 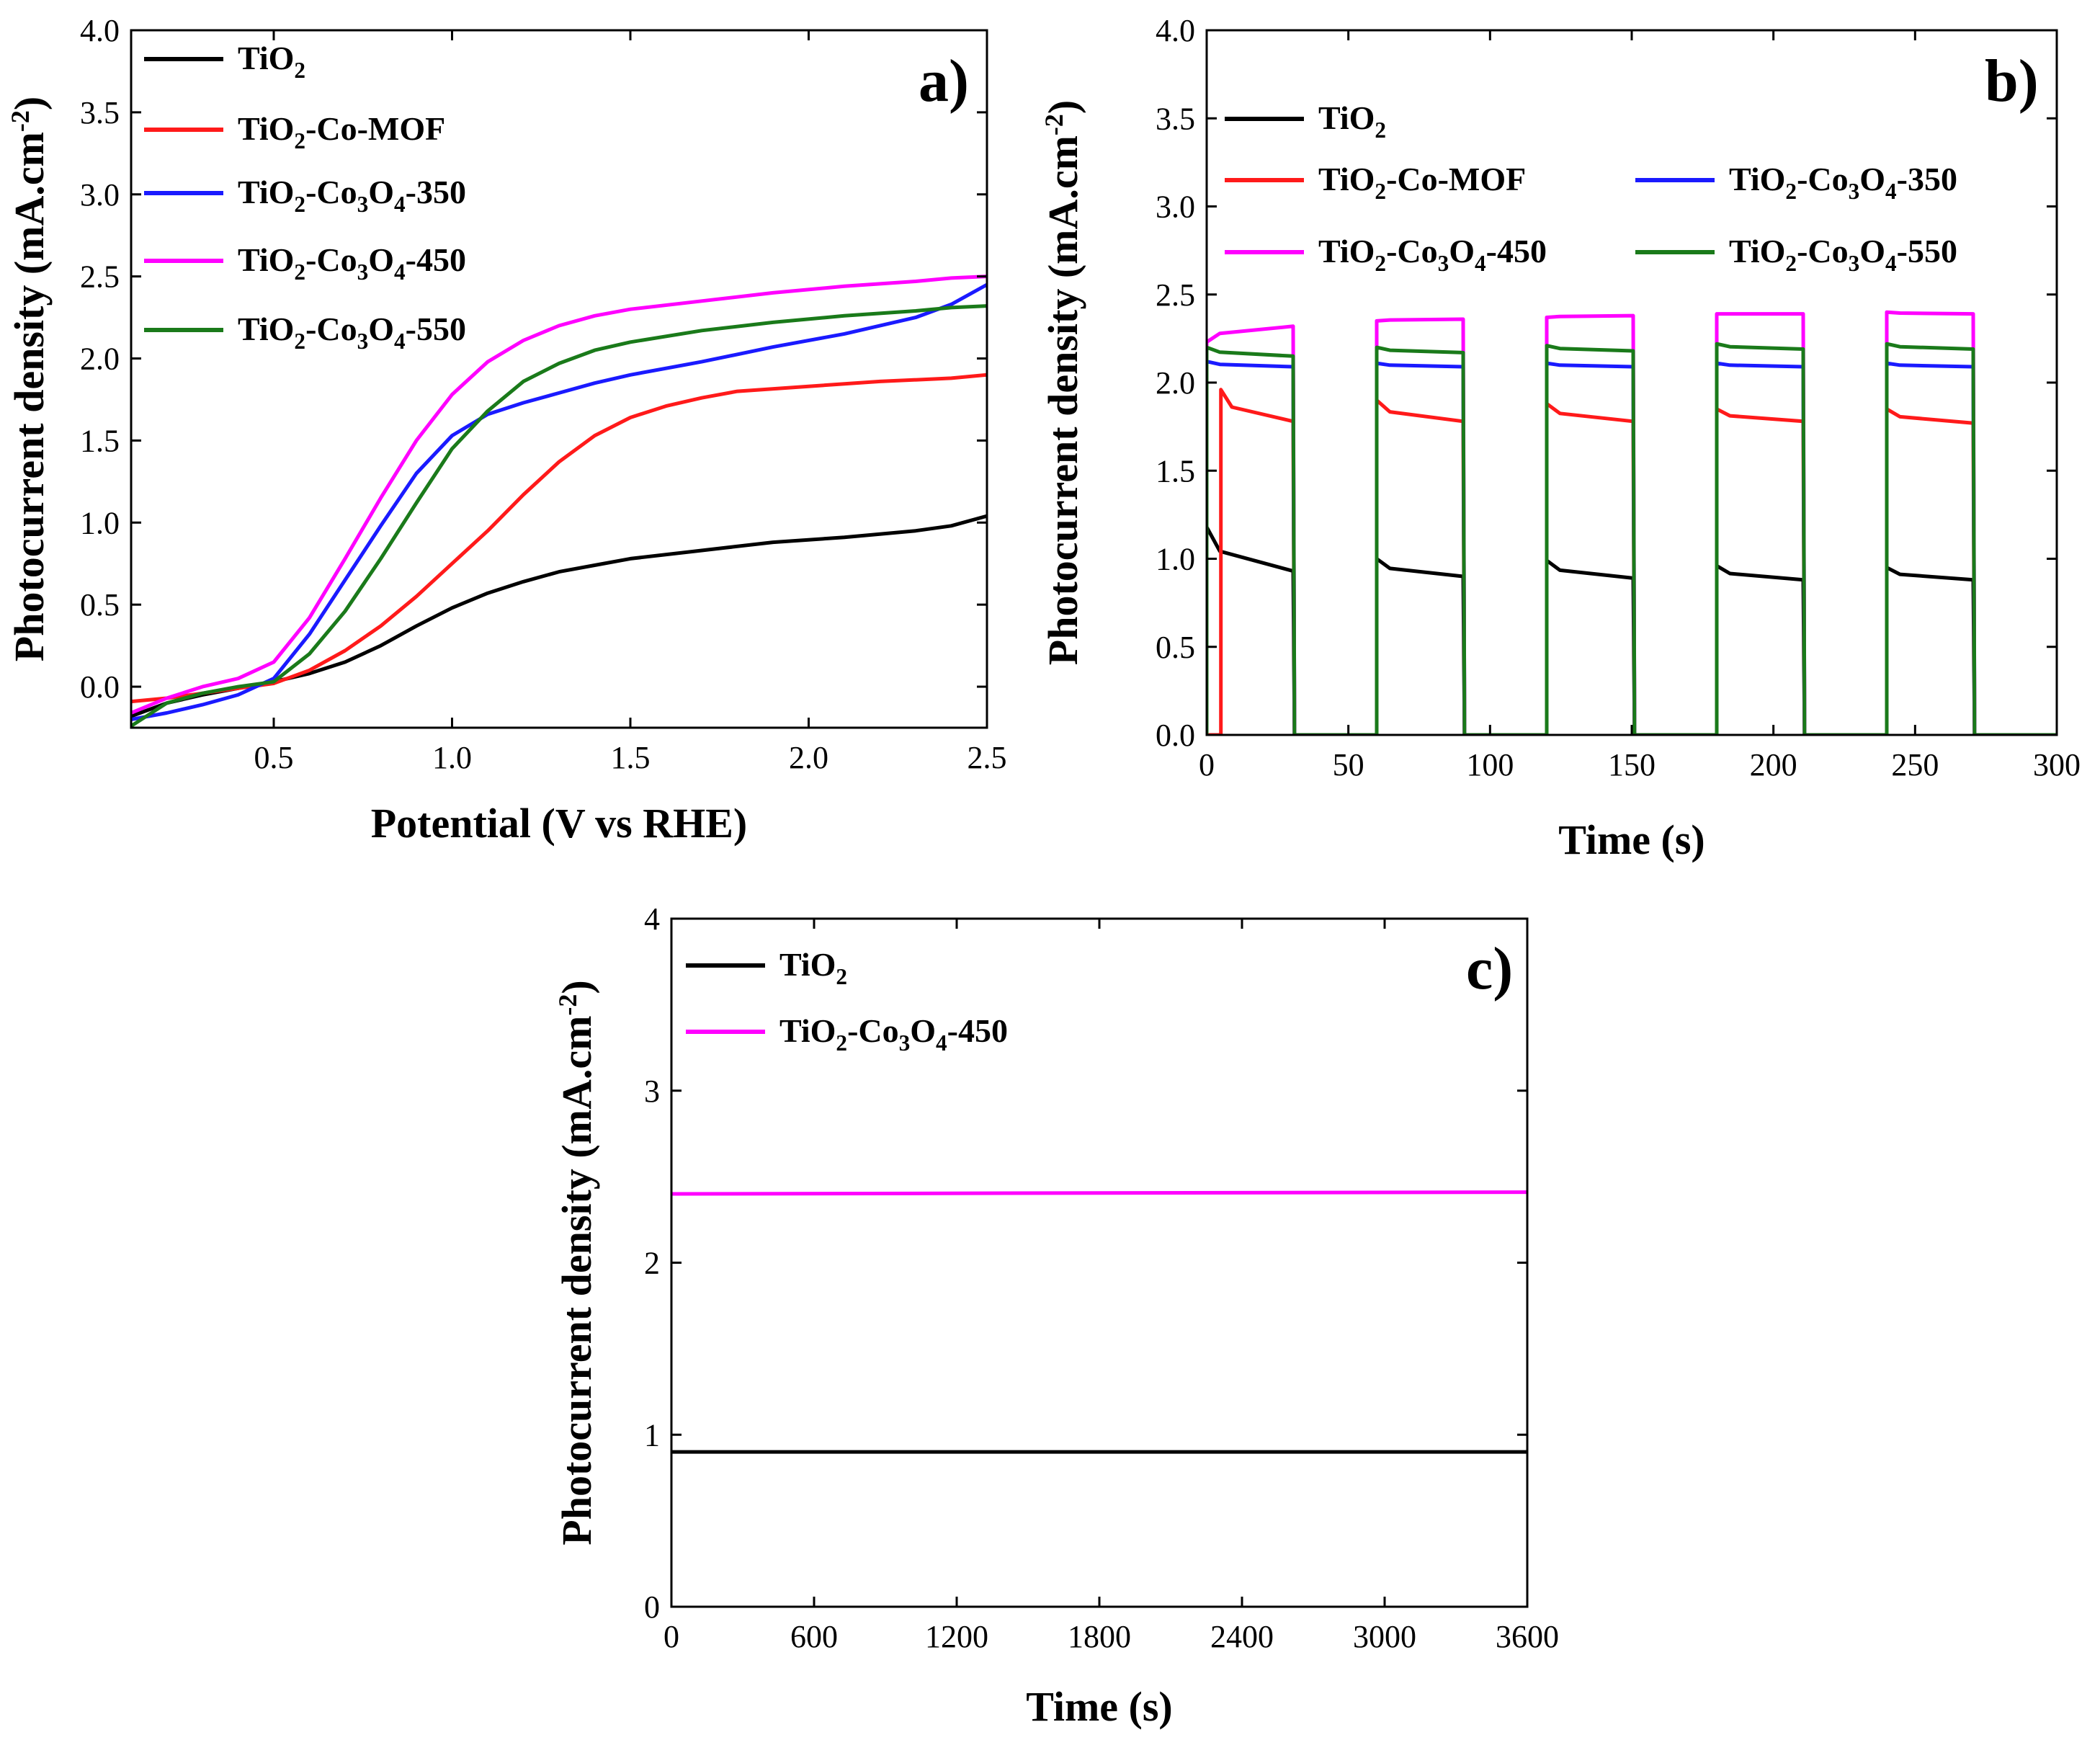 What do you see at coordinates (808, 757) in the screenshot?
I see `x-tick-label: 2.0` at bounding box center [808, 757].